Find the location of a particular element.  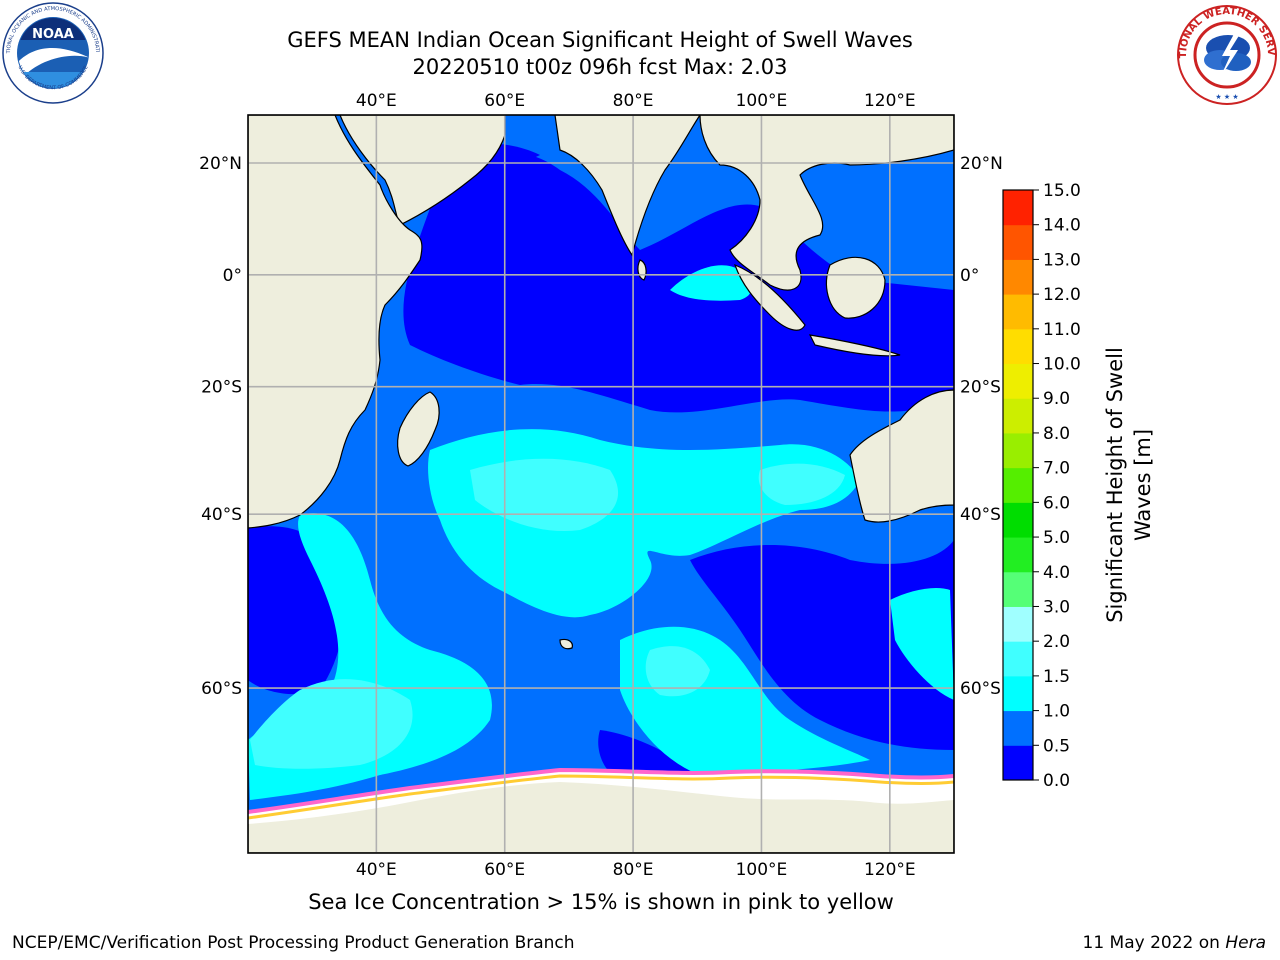

colorbar-tick-label: 7.0 is located at coordinates (1056, 469).